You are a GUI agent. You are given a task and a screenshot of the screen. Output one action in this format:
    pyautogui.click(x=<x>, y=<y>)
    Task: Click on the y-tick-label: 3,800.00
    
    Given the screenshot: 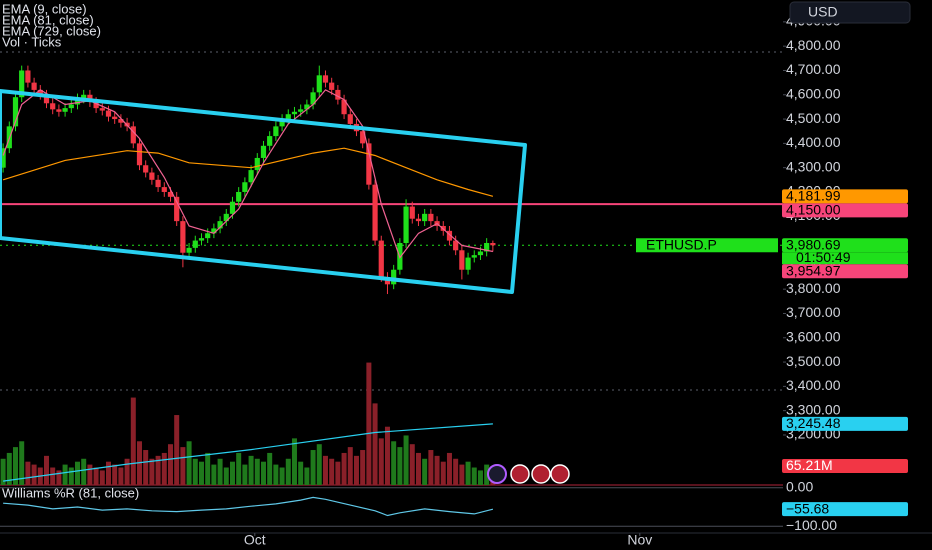 What is the action you would take?
    pyautogui.click(x=813, y=288)
    